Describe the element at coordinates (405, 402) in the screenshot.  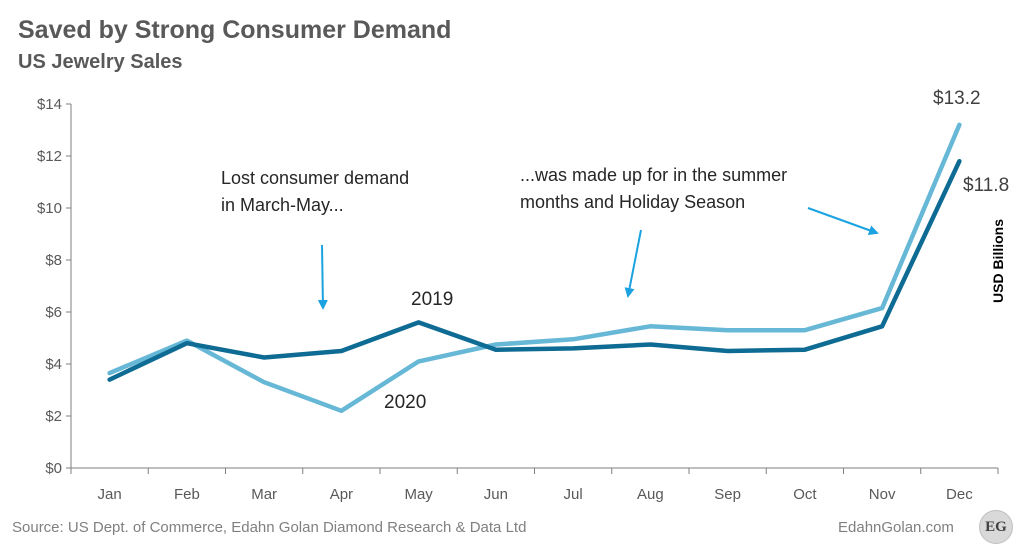
I see `series-label-2020: 2020` at that location.